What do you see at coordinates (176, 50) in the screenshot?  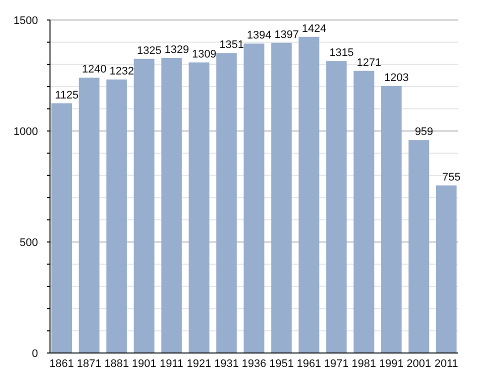 I see `data-label: 1329` at bounding box center [176, 50].